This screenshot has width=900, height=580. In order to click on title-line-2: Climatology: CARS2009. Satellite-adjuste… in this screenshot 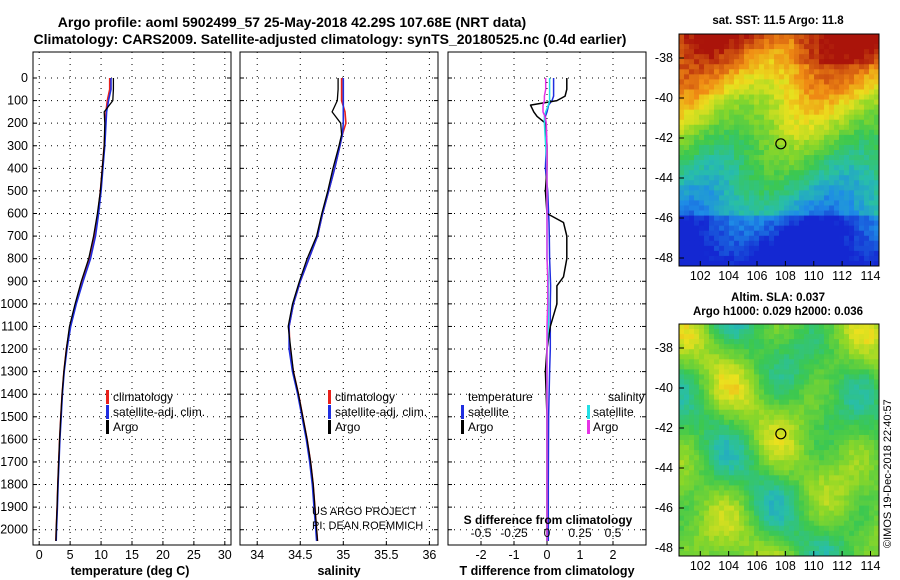, I will do `click(330, 39)`.